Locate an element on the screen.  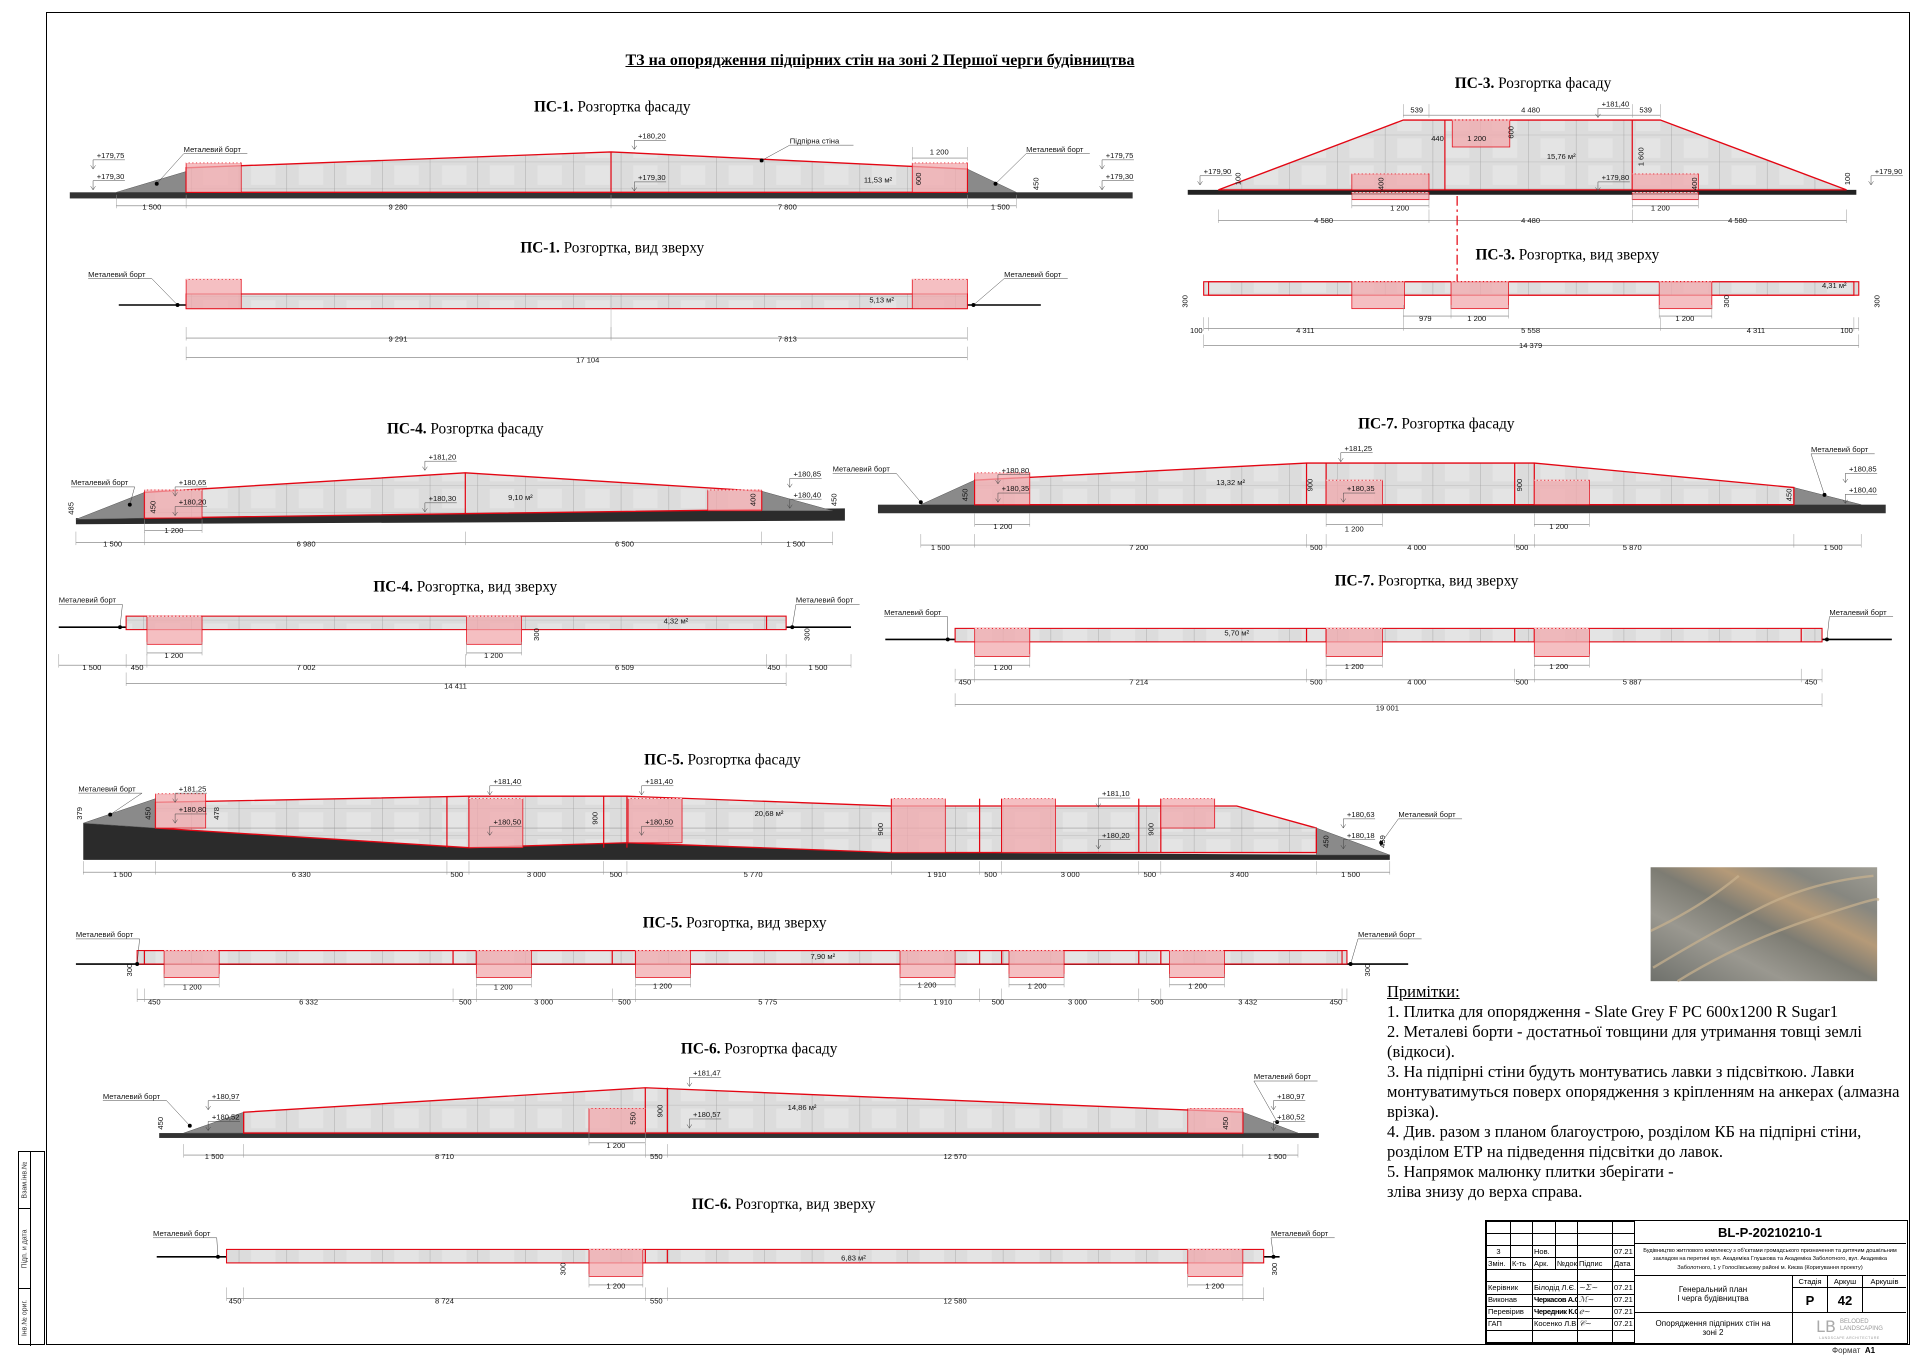
logo-mark-icon: LB is located at coordinates (1826, 1326).